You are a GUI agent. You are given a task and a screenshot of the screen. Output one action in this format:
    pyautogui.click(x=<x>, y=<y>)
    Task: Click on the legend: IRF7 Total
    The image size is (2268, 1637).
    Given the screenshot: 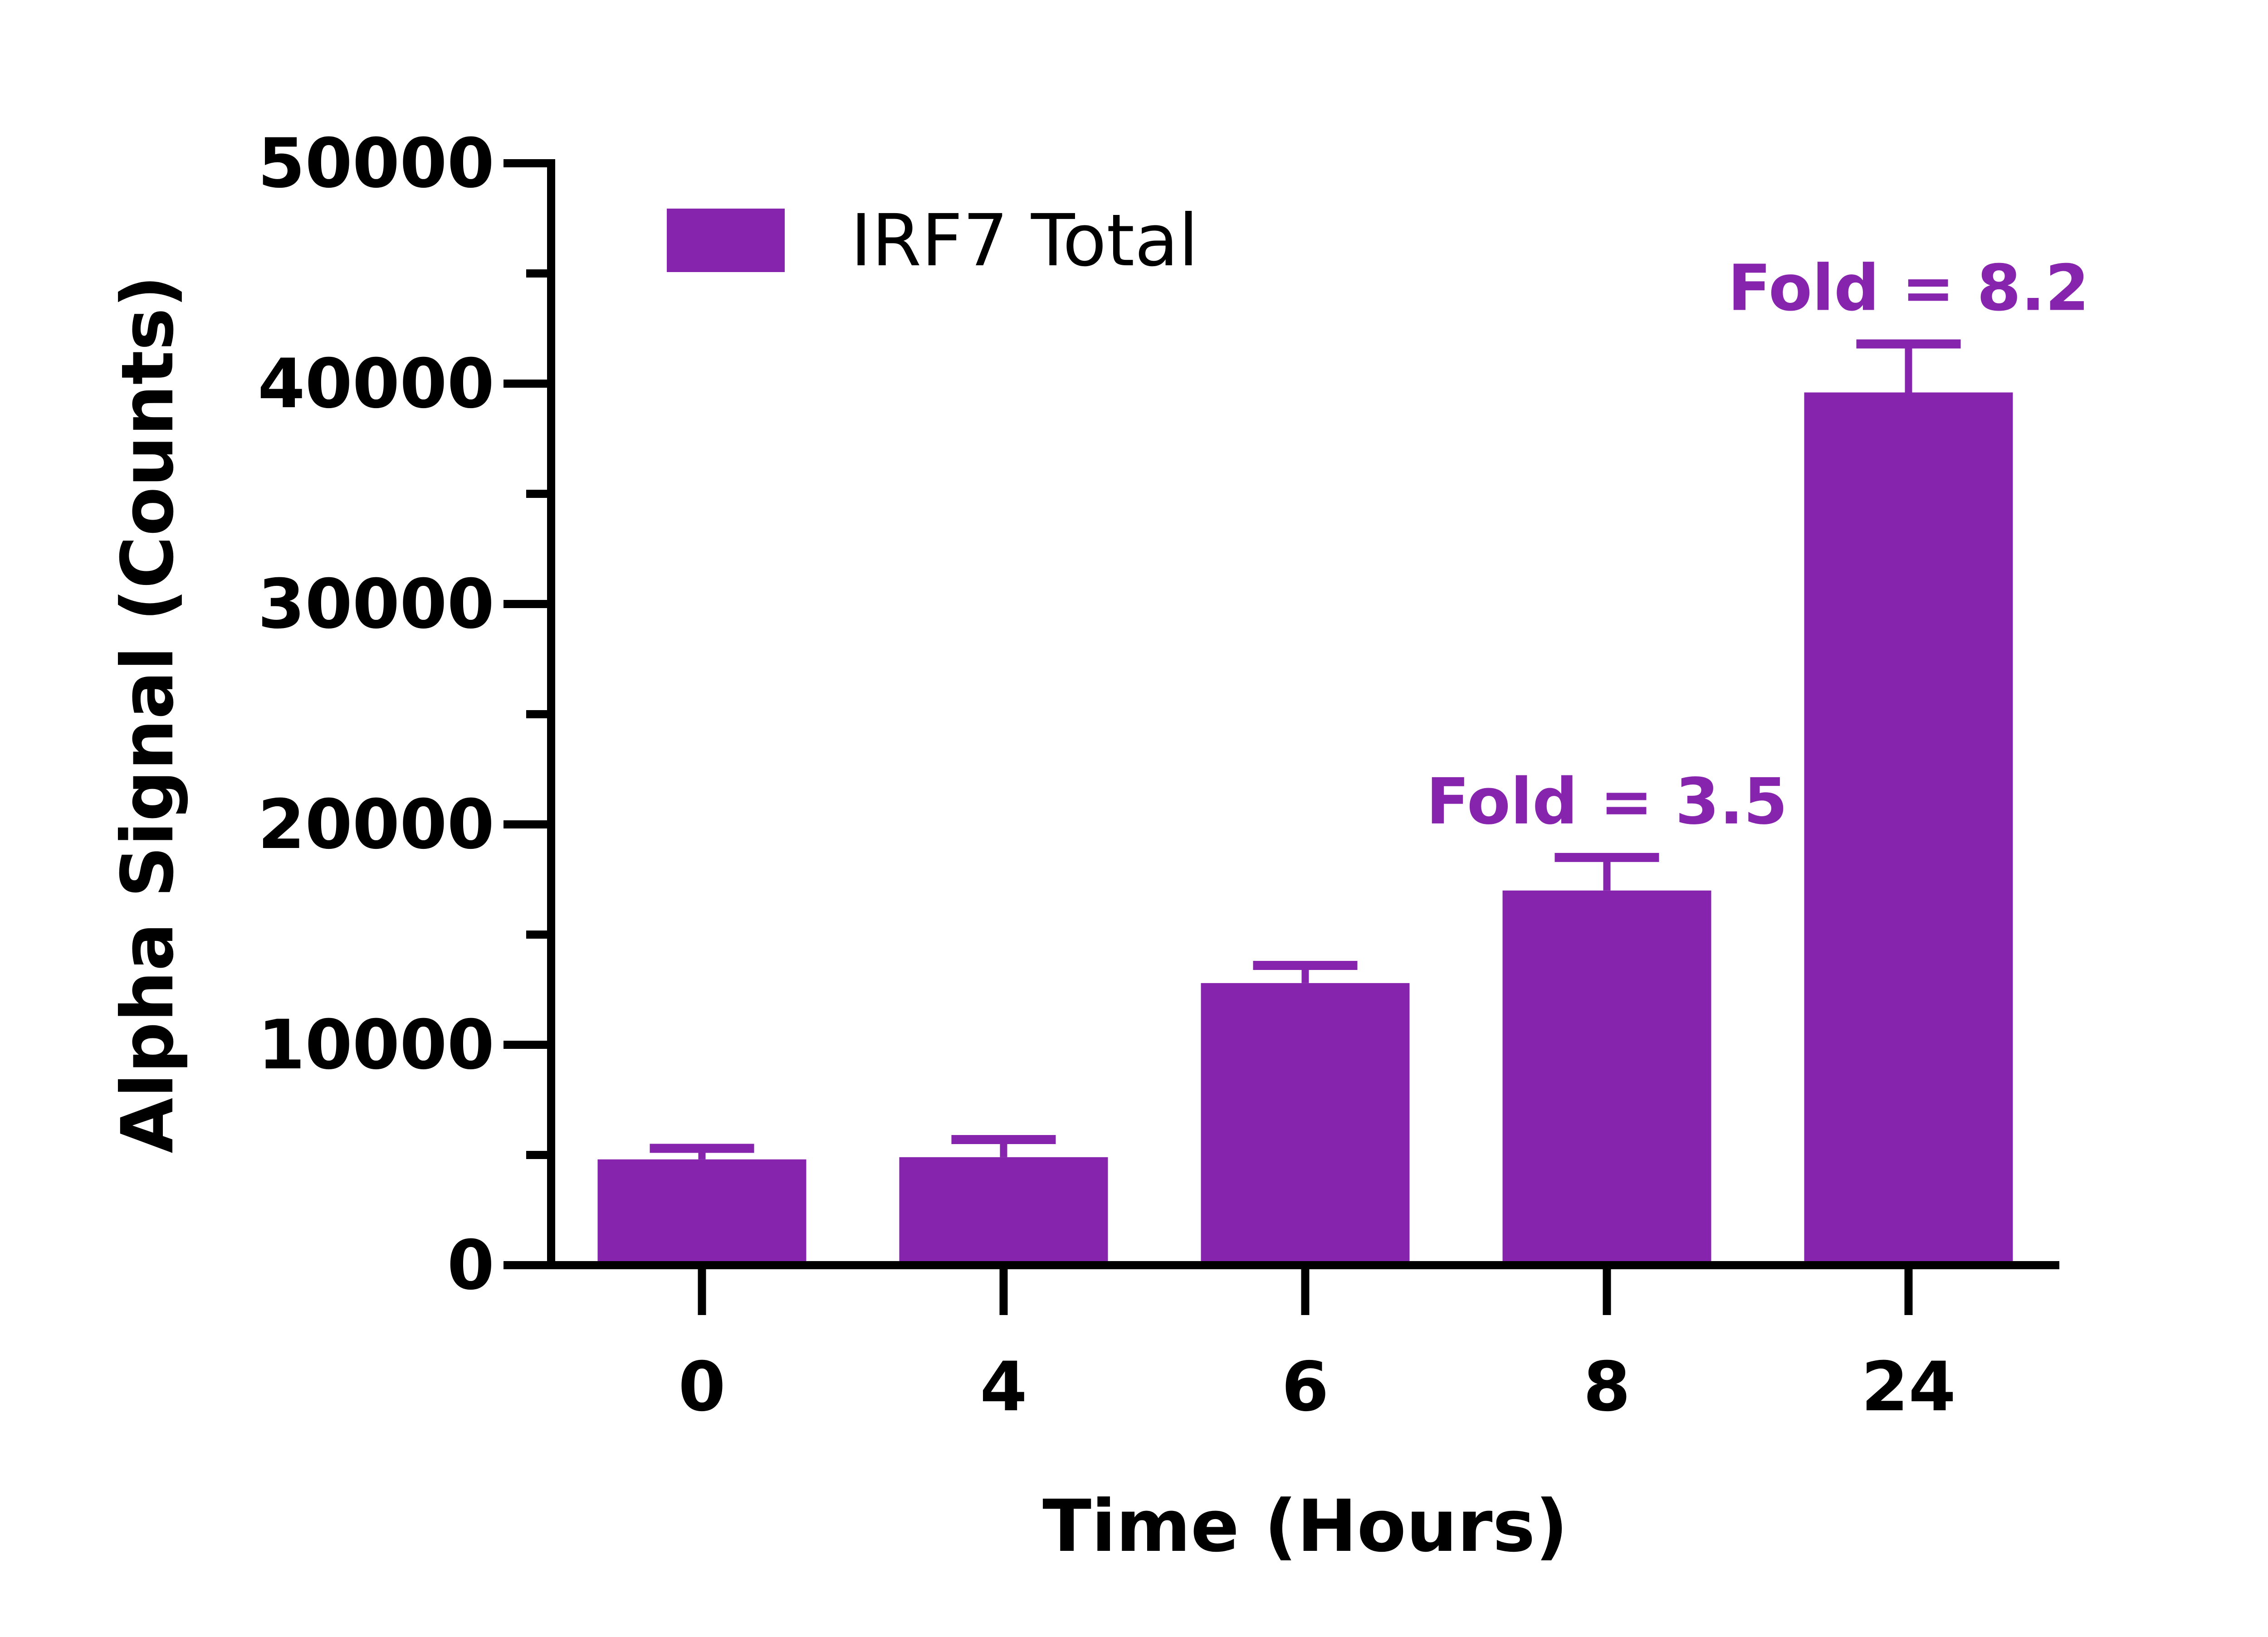 What is the action you would take?
    pyautogui.click(x=933, y=241)
    